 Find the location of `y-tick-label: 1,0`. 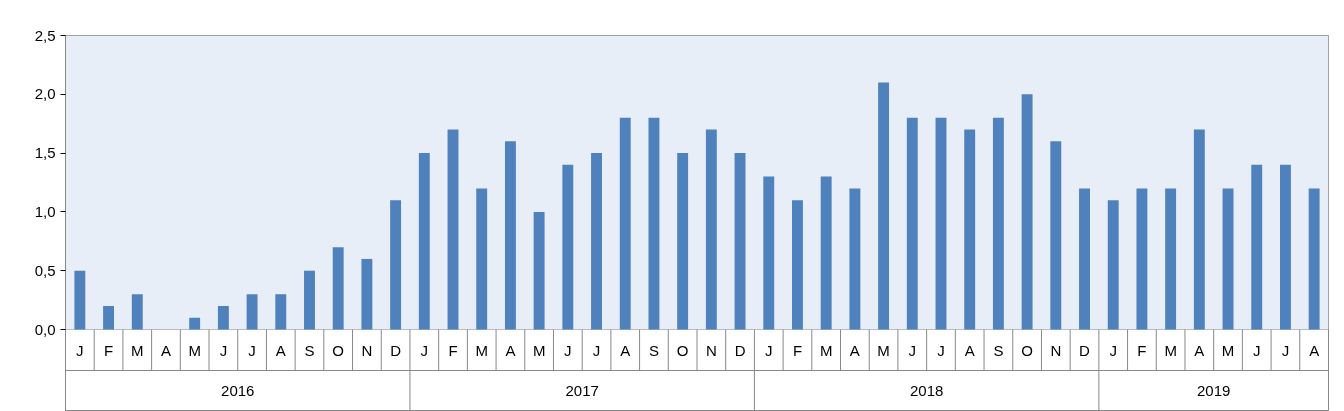

y-tick-label: 1,0 is located at coordinates (45, 211).